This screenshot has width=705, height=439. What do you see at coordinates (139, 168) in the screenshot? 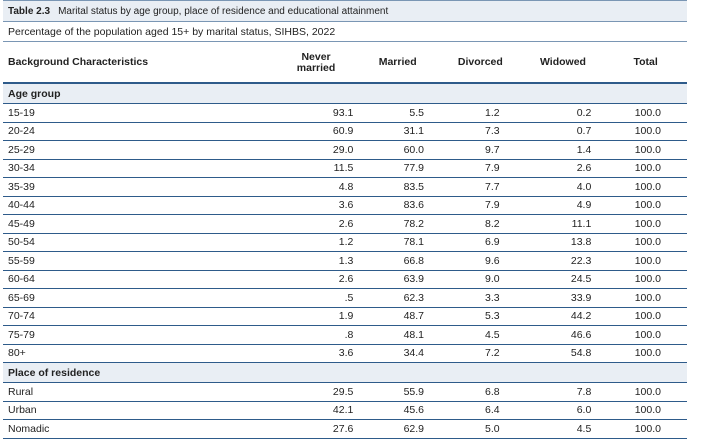
I see `row-label: 30-34` at bounding box center [139, 168].